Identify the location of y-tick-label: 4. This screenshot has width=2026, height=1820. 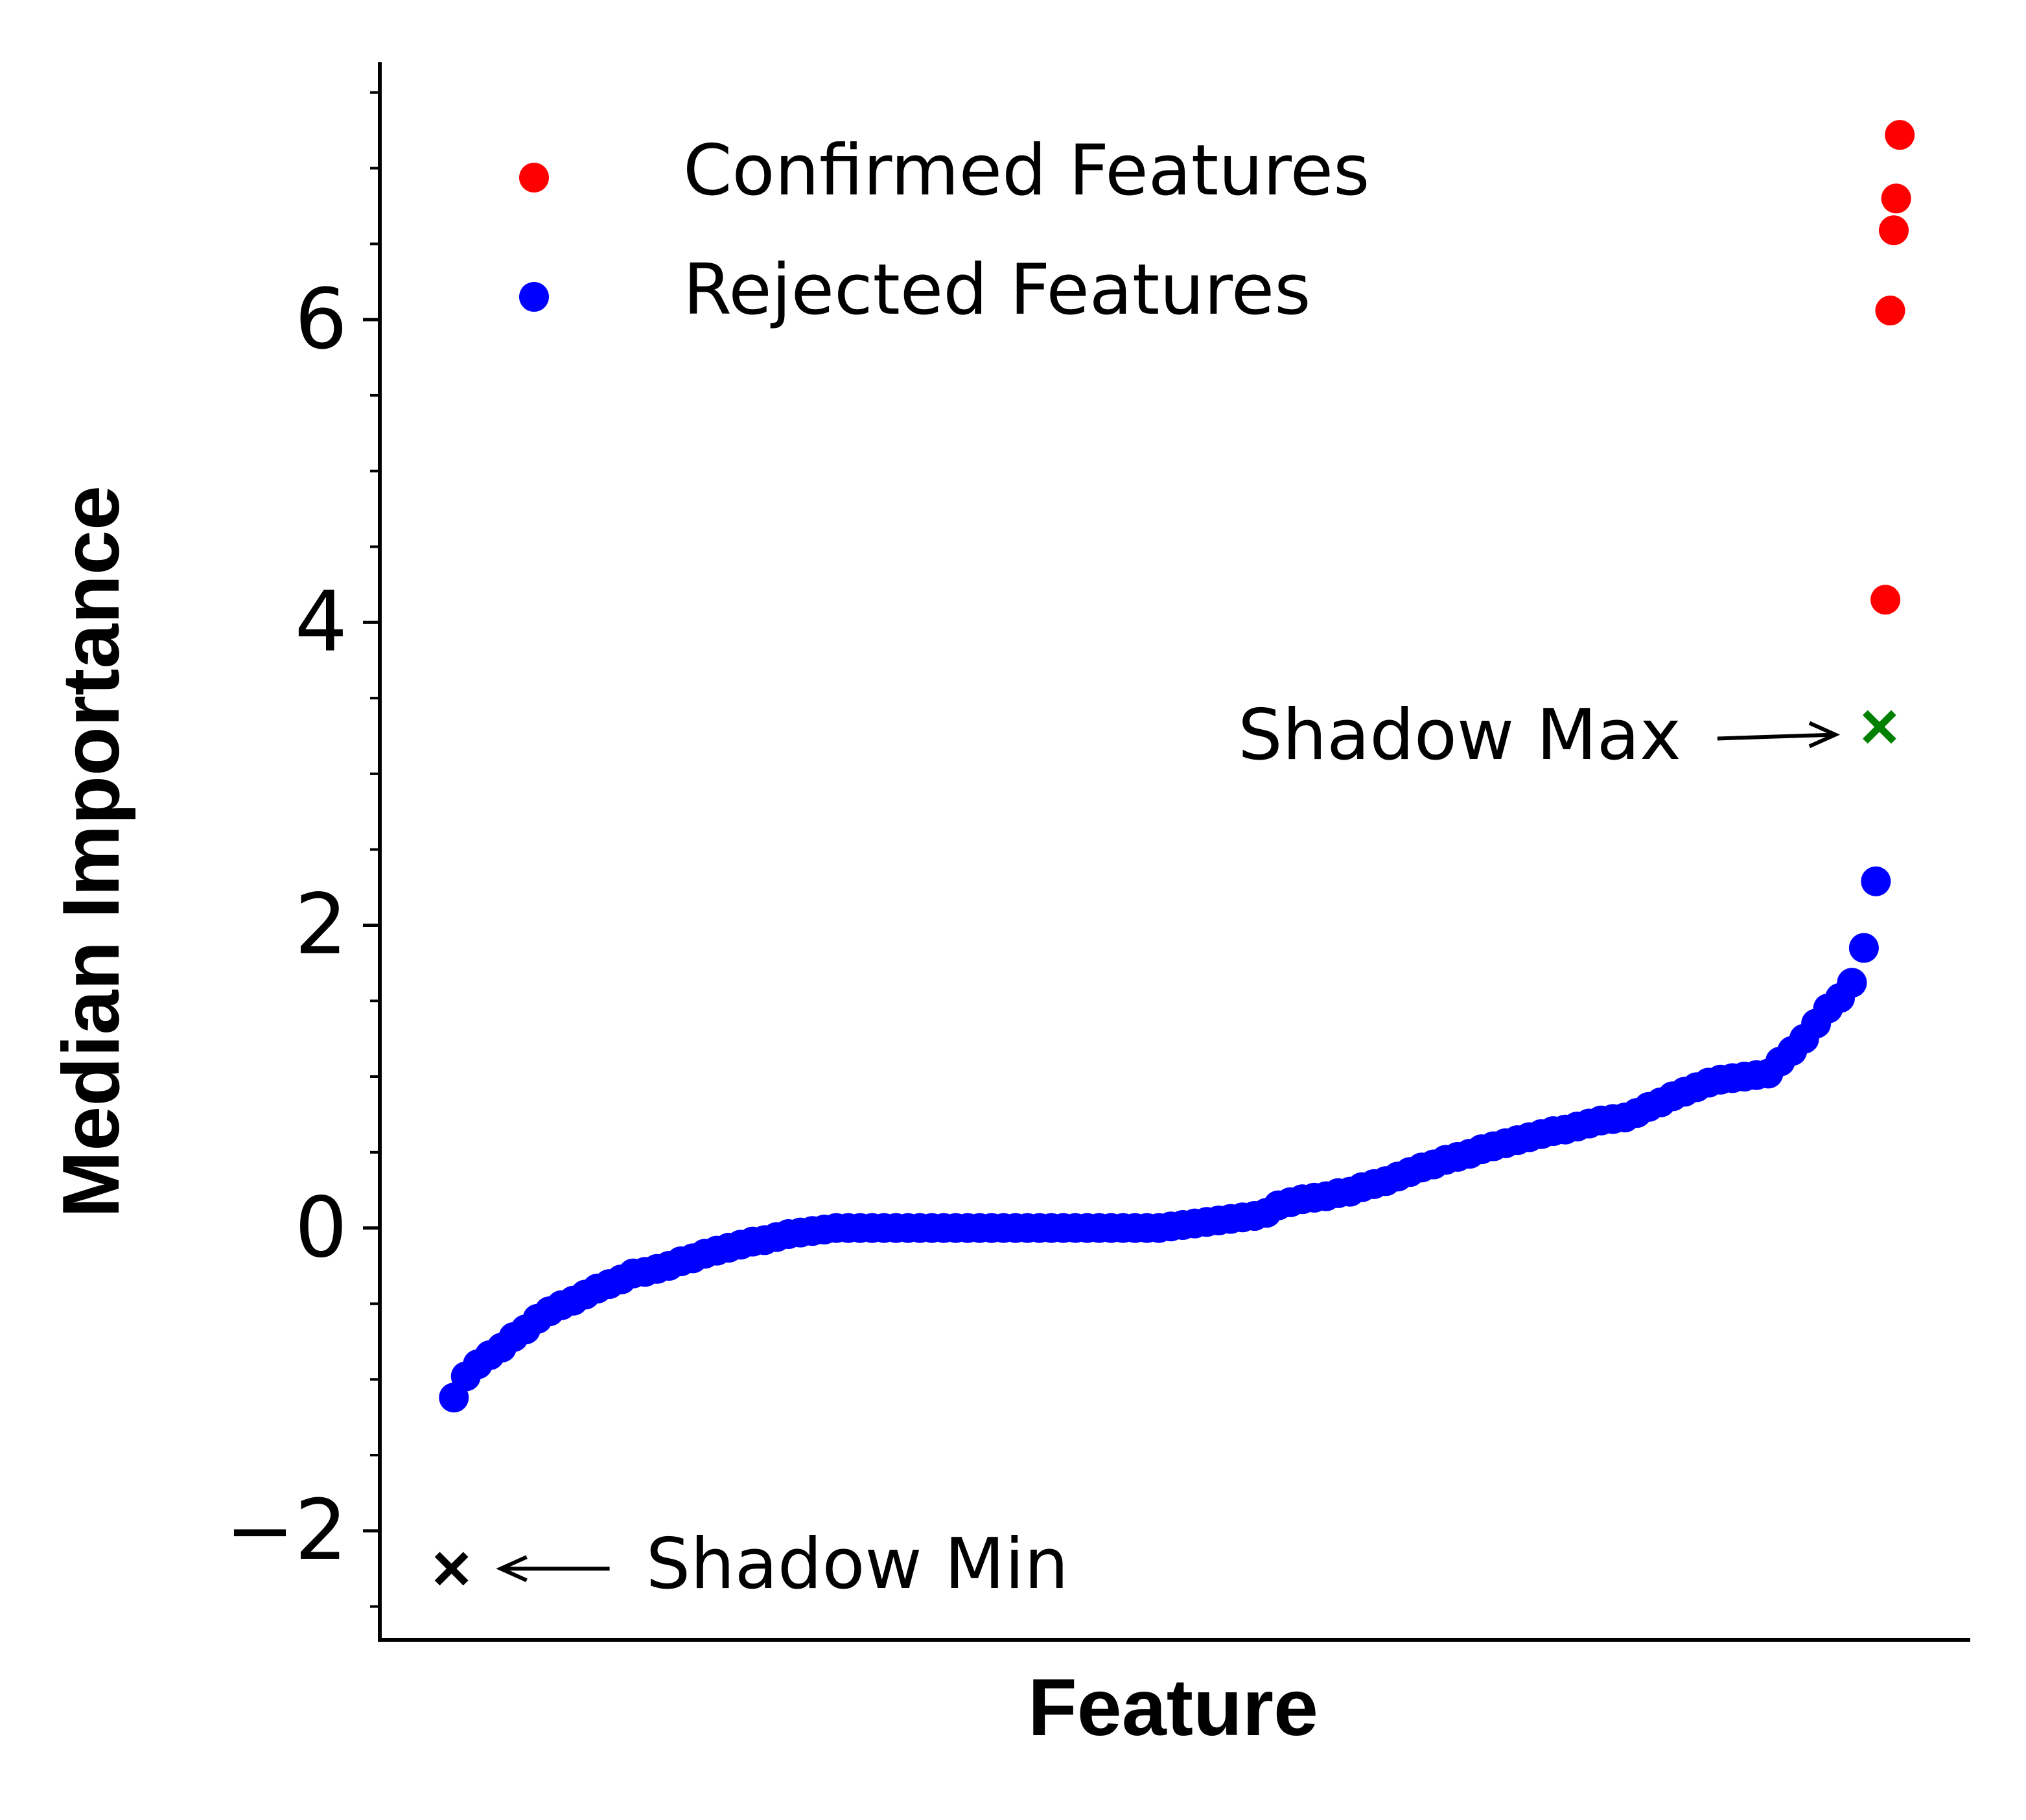
(321, 622).